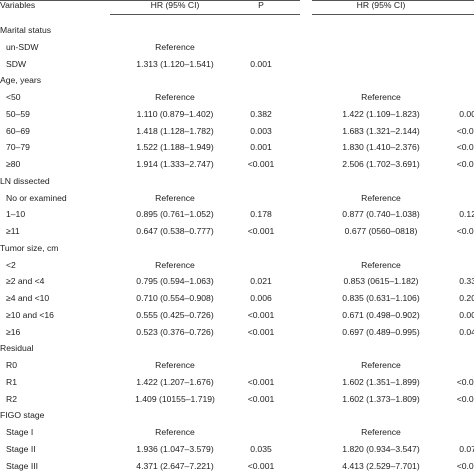 This screenshot has width=474, height=474. What do you see at coordinates (381, 298) in the screenshot?
I see `hazard-ratio: 0.835 (0.631–1.106)` at bounding box center [381, 298].